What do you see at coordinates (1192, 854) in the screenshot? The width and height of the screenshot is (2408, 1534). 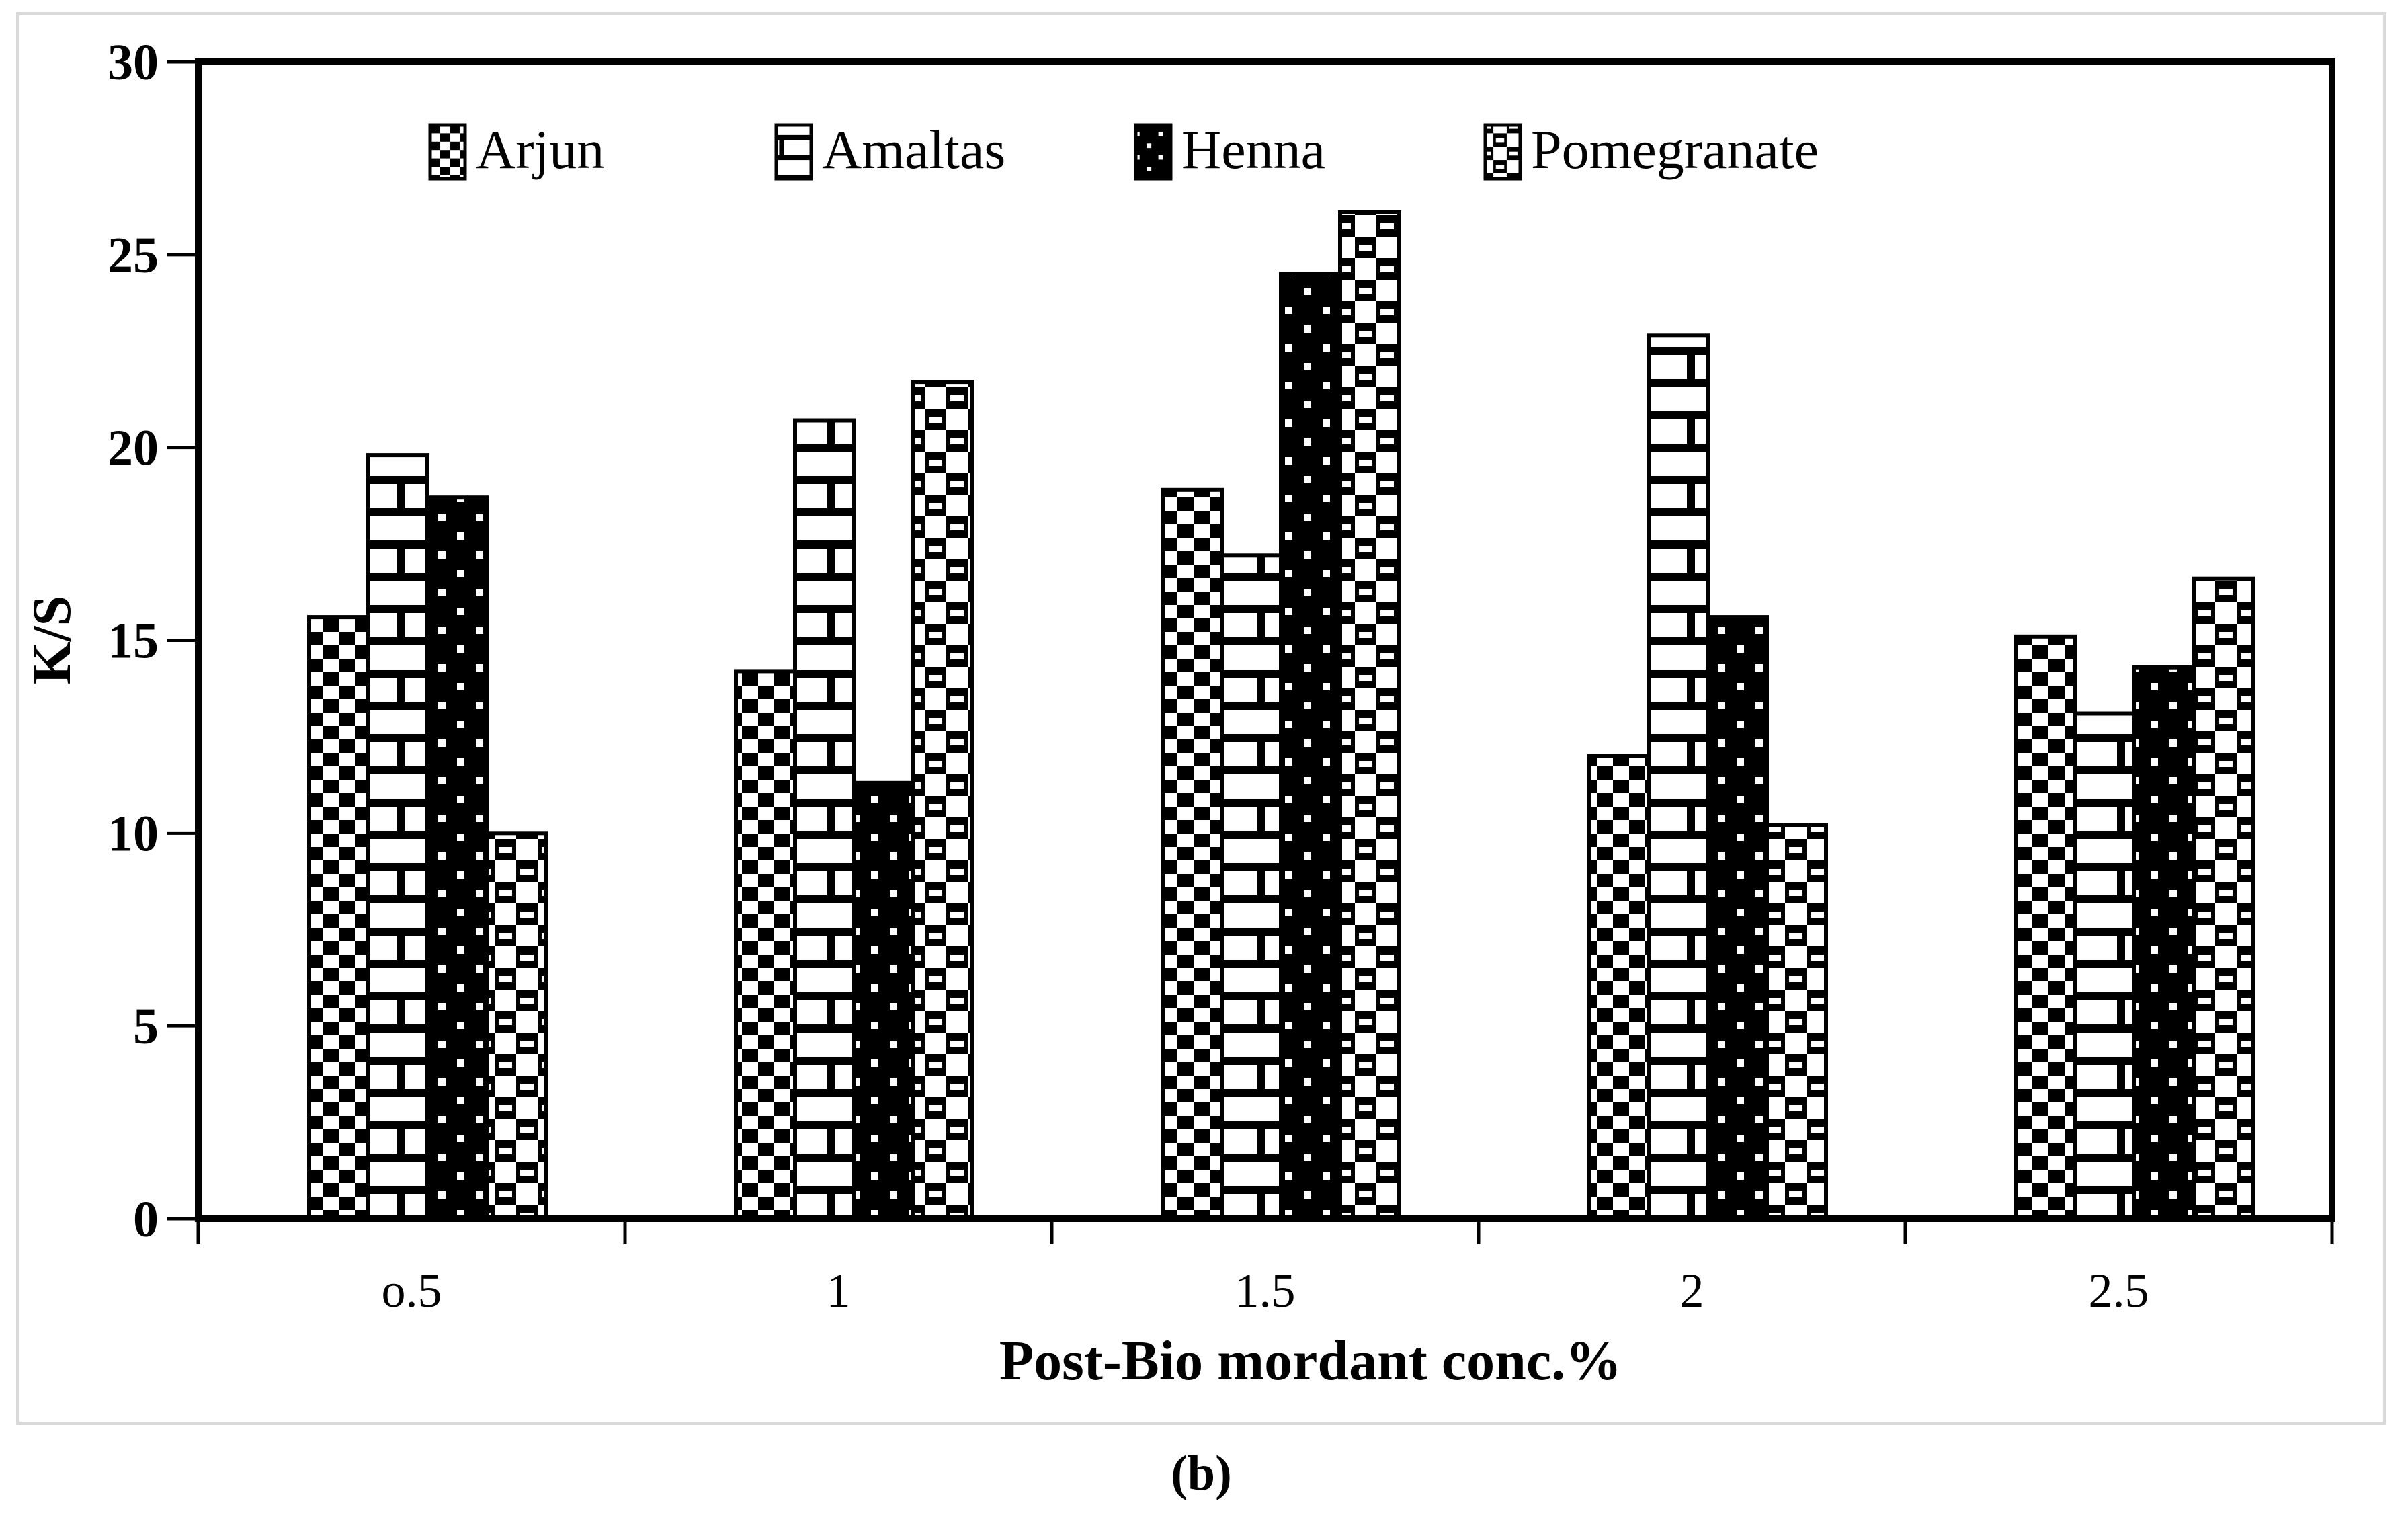 I see `bar-Arjun-1.5` at bounding box center [1192, 854].